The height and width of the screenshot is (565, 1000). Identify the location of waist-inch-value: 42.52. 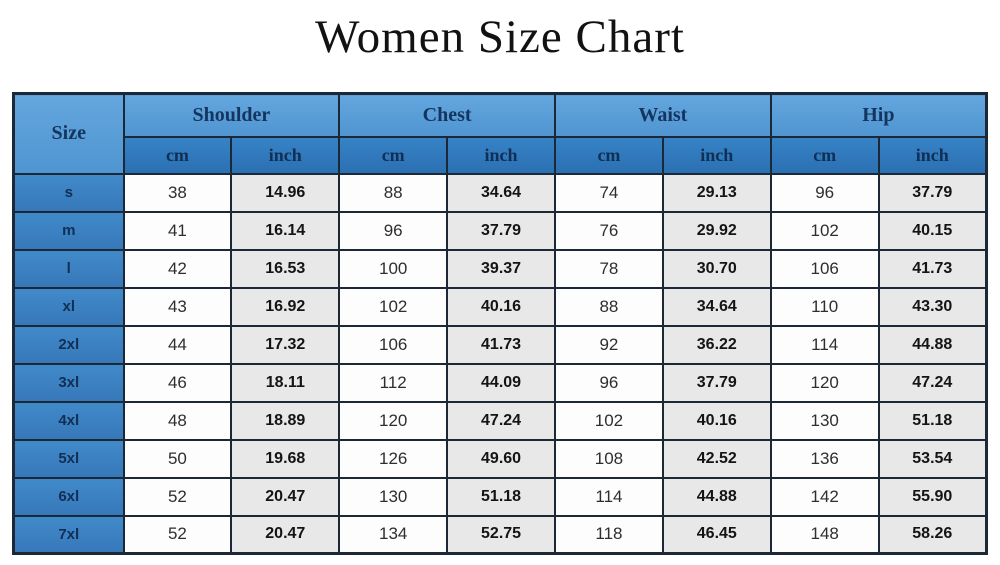
(716, 458).